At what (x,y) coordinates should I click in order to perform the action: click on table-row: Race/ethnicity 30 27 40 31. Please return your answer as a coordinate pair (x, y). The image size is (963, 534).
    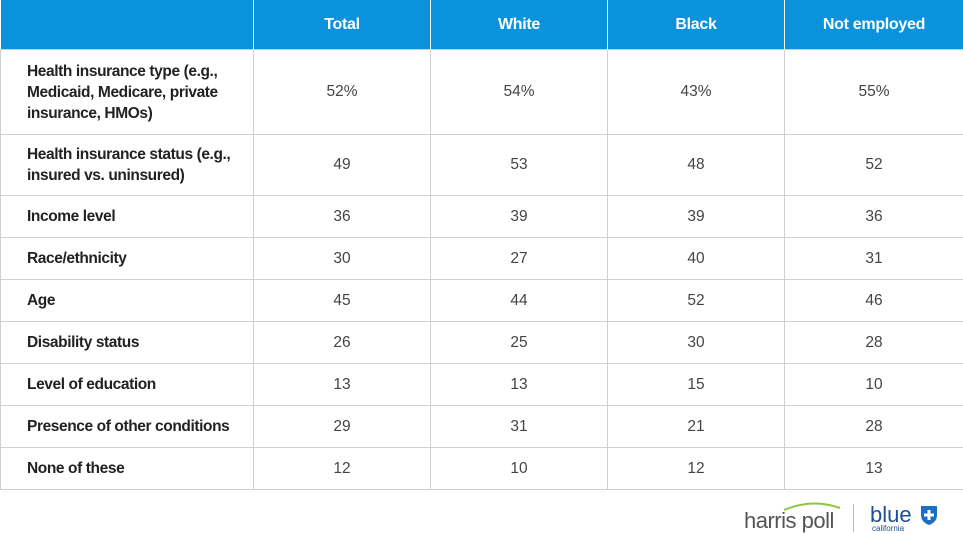
    Looking at the image, I should click on (481, 258).